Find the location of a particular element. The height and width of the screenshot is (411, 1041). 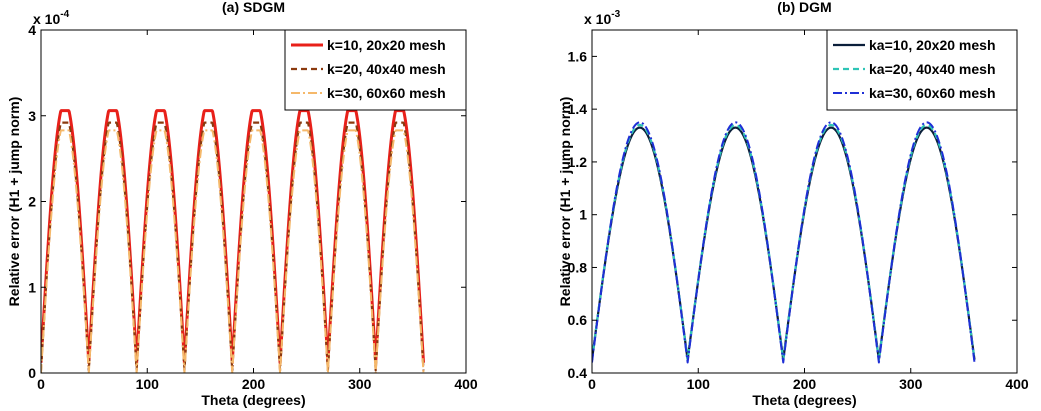

y-tick-label: 1.2 is located at coordinates (578, 162).